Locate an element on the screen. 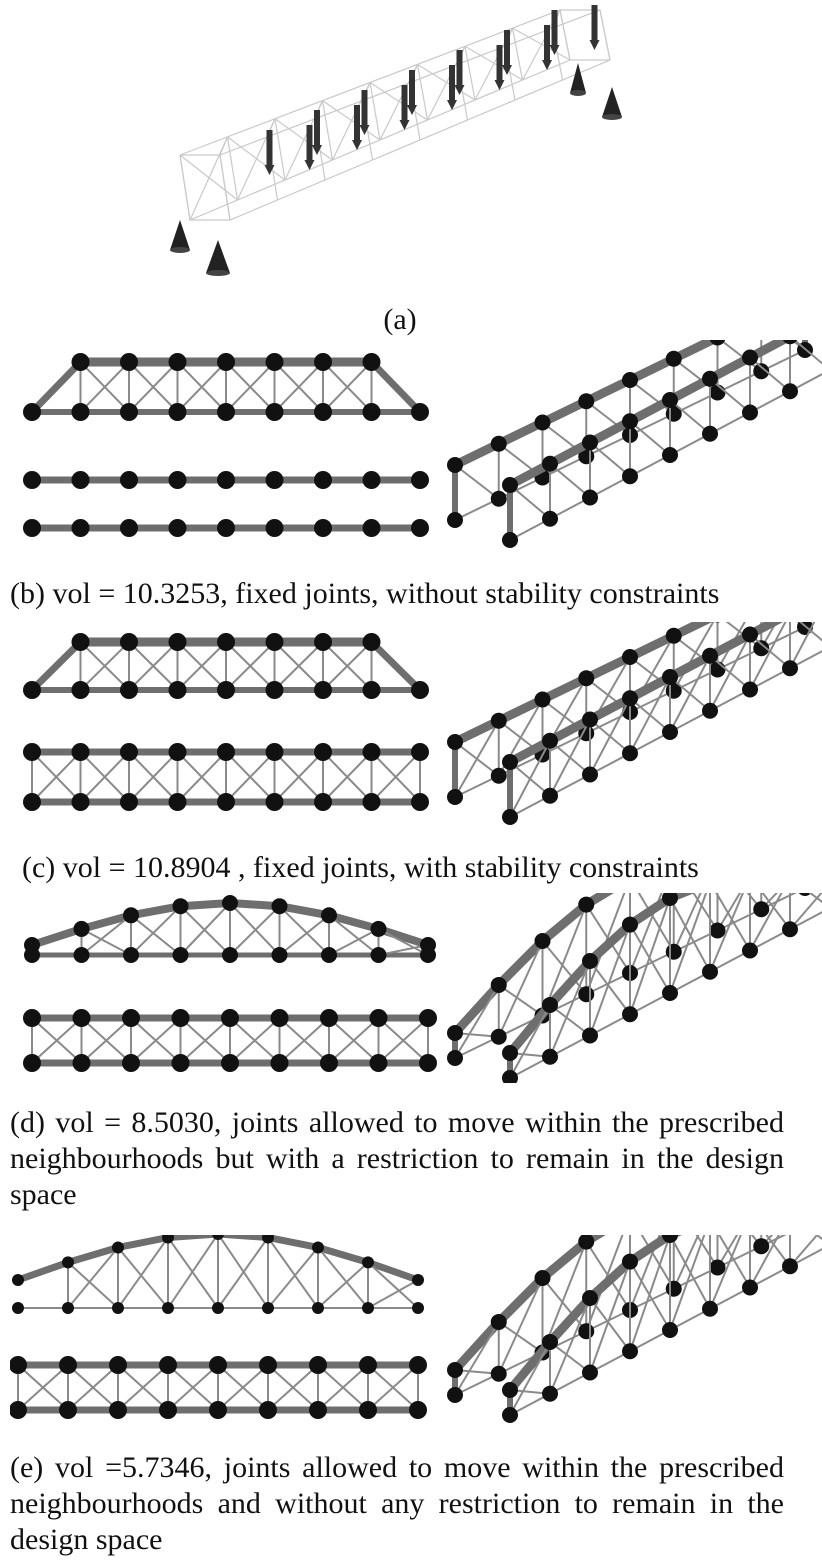 The height and width of the screenshot is (1563, 822). load-arrows is located at coordinates (432, 90).